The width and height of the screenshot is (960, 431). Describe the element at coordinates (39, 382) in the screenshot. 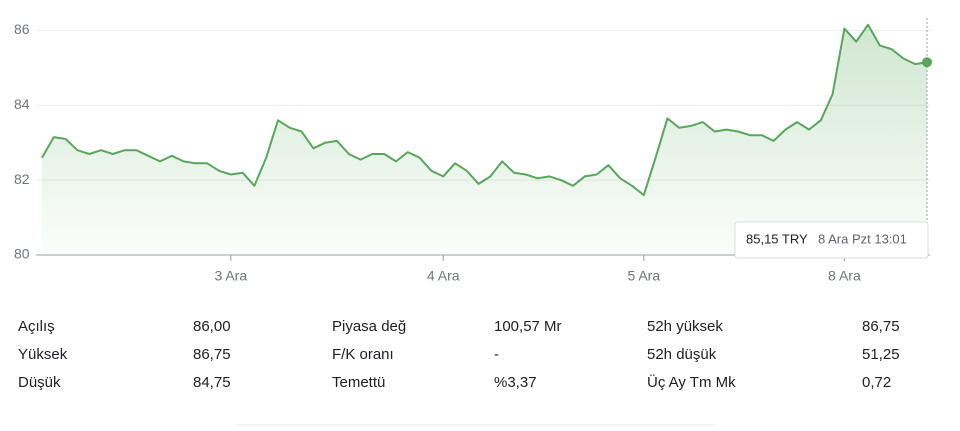

I see `stat-label: Düşük` at that location.